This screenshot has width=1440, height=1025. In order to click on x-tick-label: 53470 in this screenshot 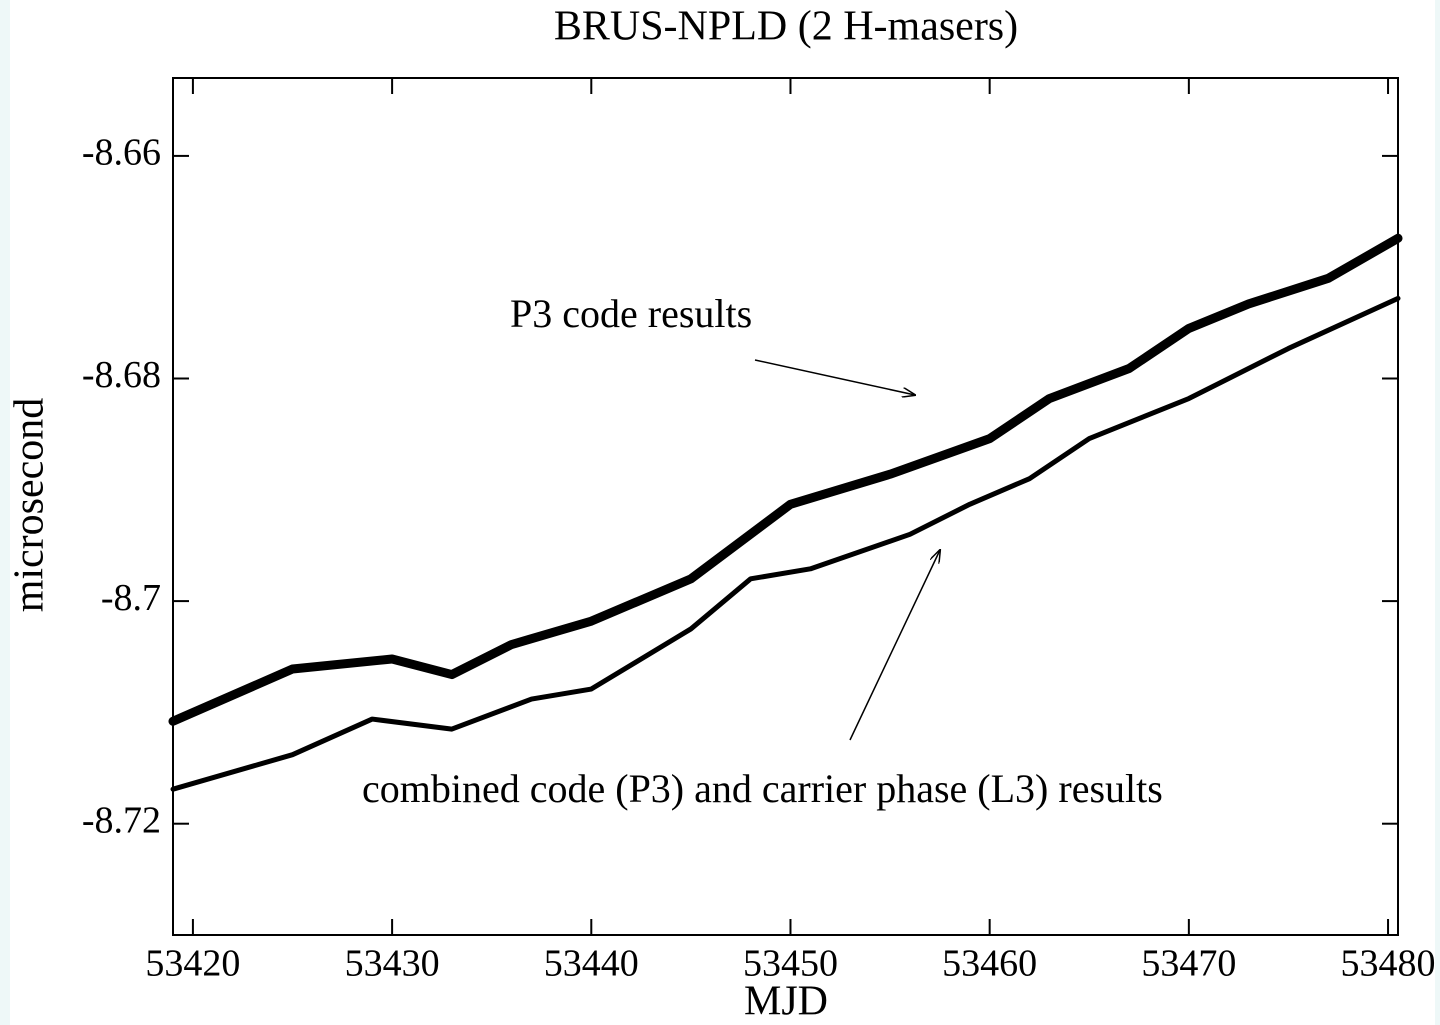, I will do `click(1188, 964)`.